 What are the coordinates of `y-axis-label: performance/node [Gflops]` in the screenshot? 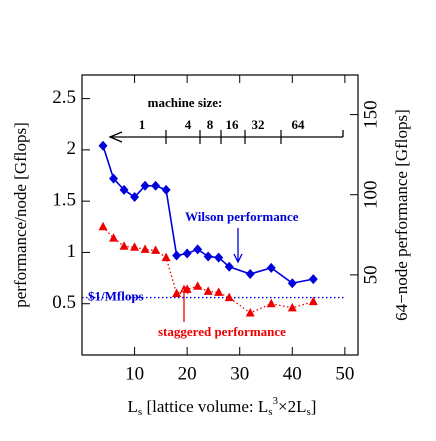 It's located at (20, 215).